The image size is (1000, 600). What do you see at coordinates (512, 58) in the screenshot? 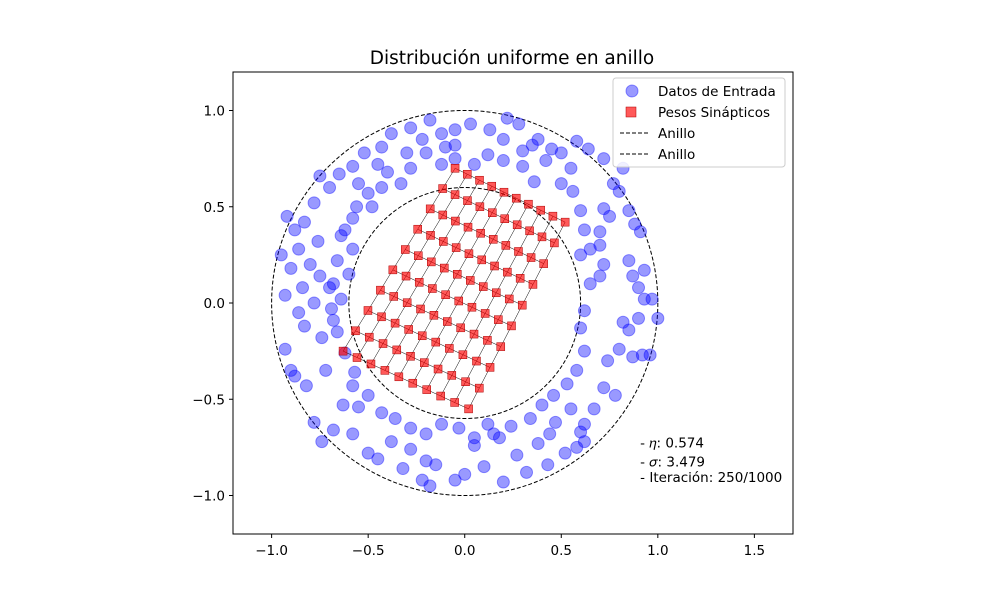
I see `chart-title: Distribución uniforme en anillo` at bounding box center [512, 58].